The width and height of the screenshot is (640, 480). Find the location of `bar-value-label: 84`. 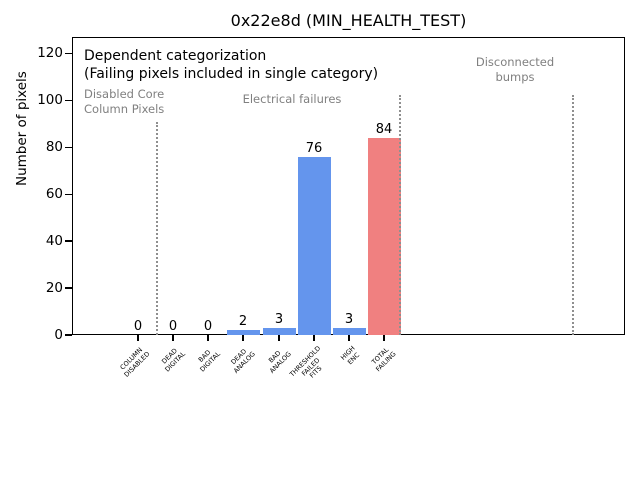

bar-value-label: 84 is located at coordinates (384, 129).